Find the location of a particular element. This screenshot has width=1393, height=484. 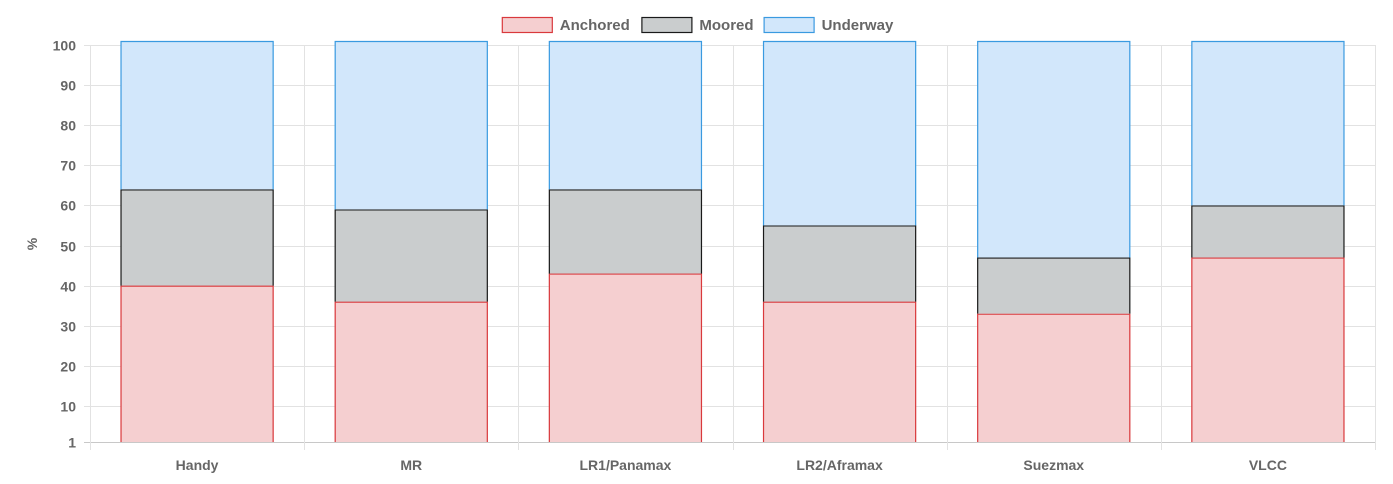

legend-item-anchored: Anchored is located at coordinates (565, 25).